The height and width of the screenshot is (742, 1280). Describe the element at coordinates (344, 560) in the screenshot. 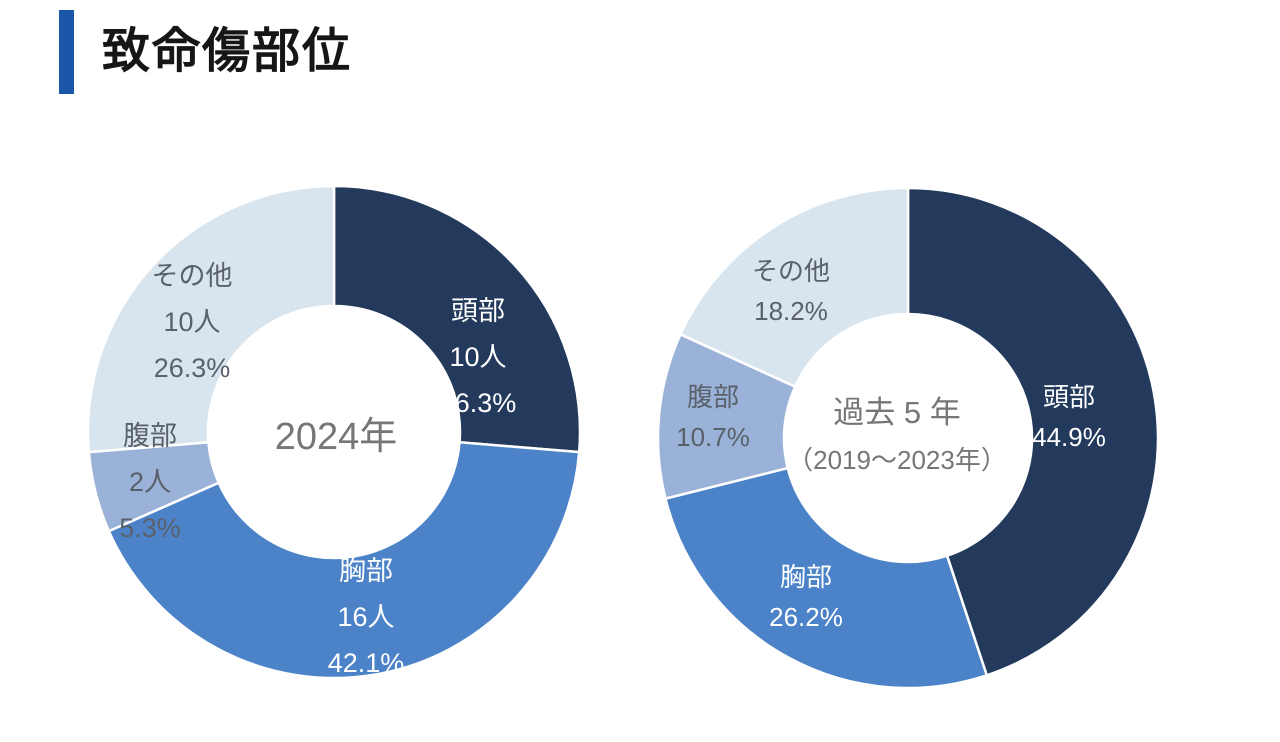

I see `donut-0-segment-chest` at that location.